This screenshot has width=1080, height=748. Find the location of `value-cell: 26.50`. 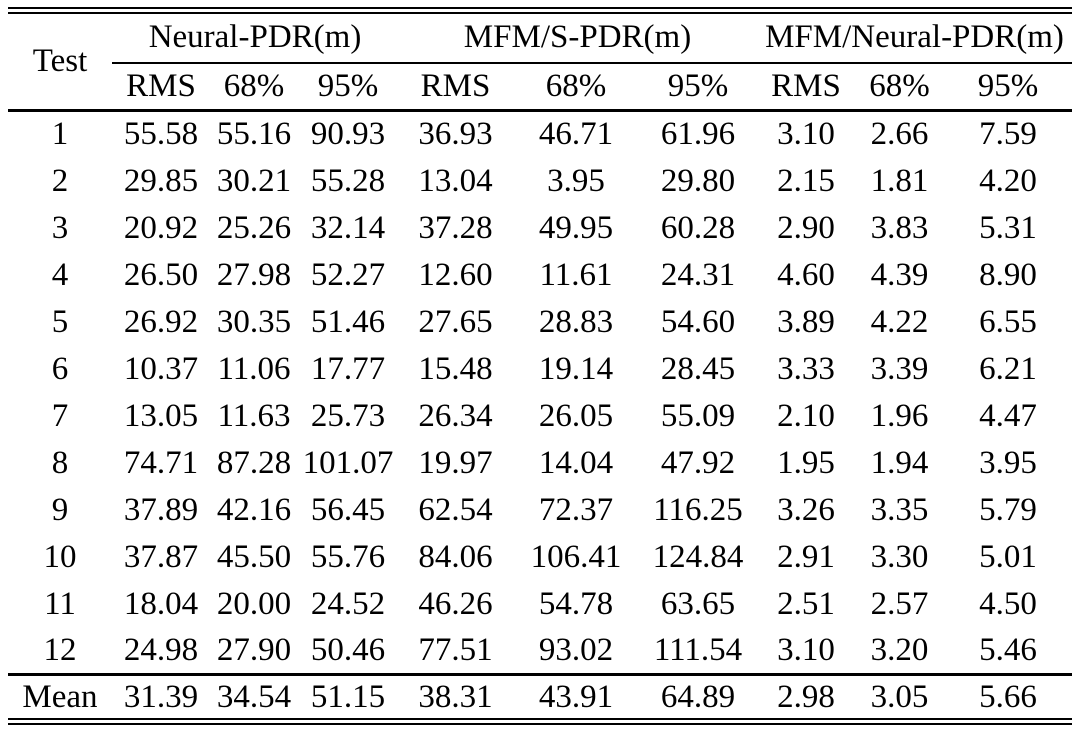

value-cell: 26.50 is located at coordinates (161, 274).